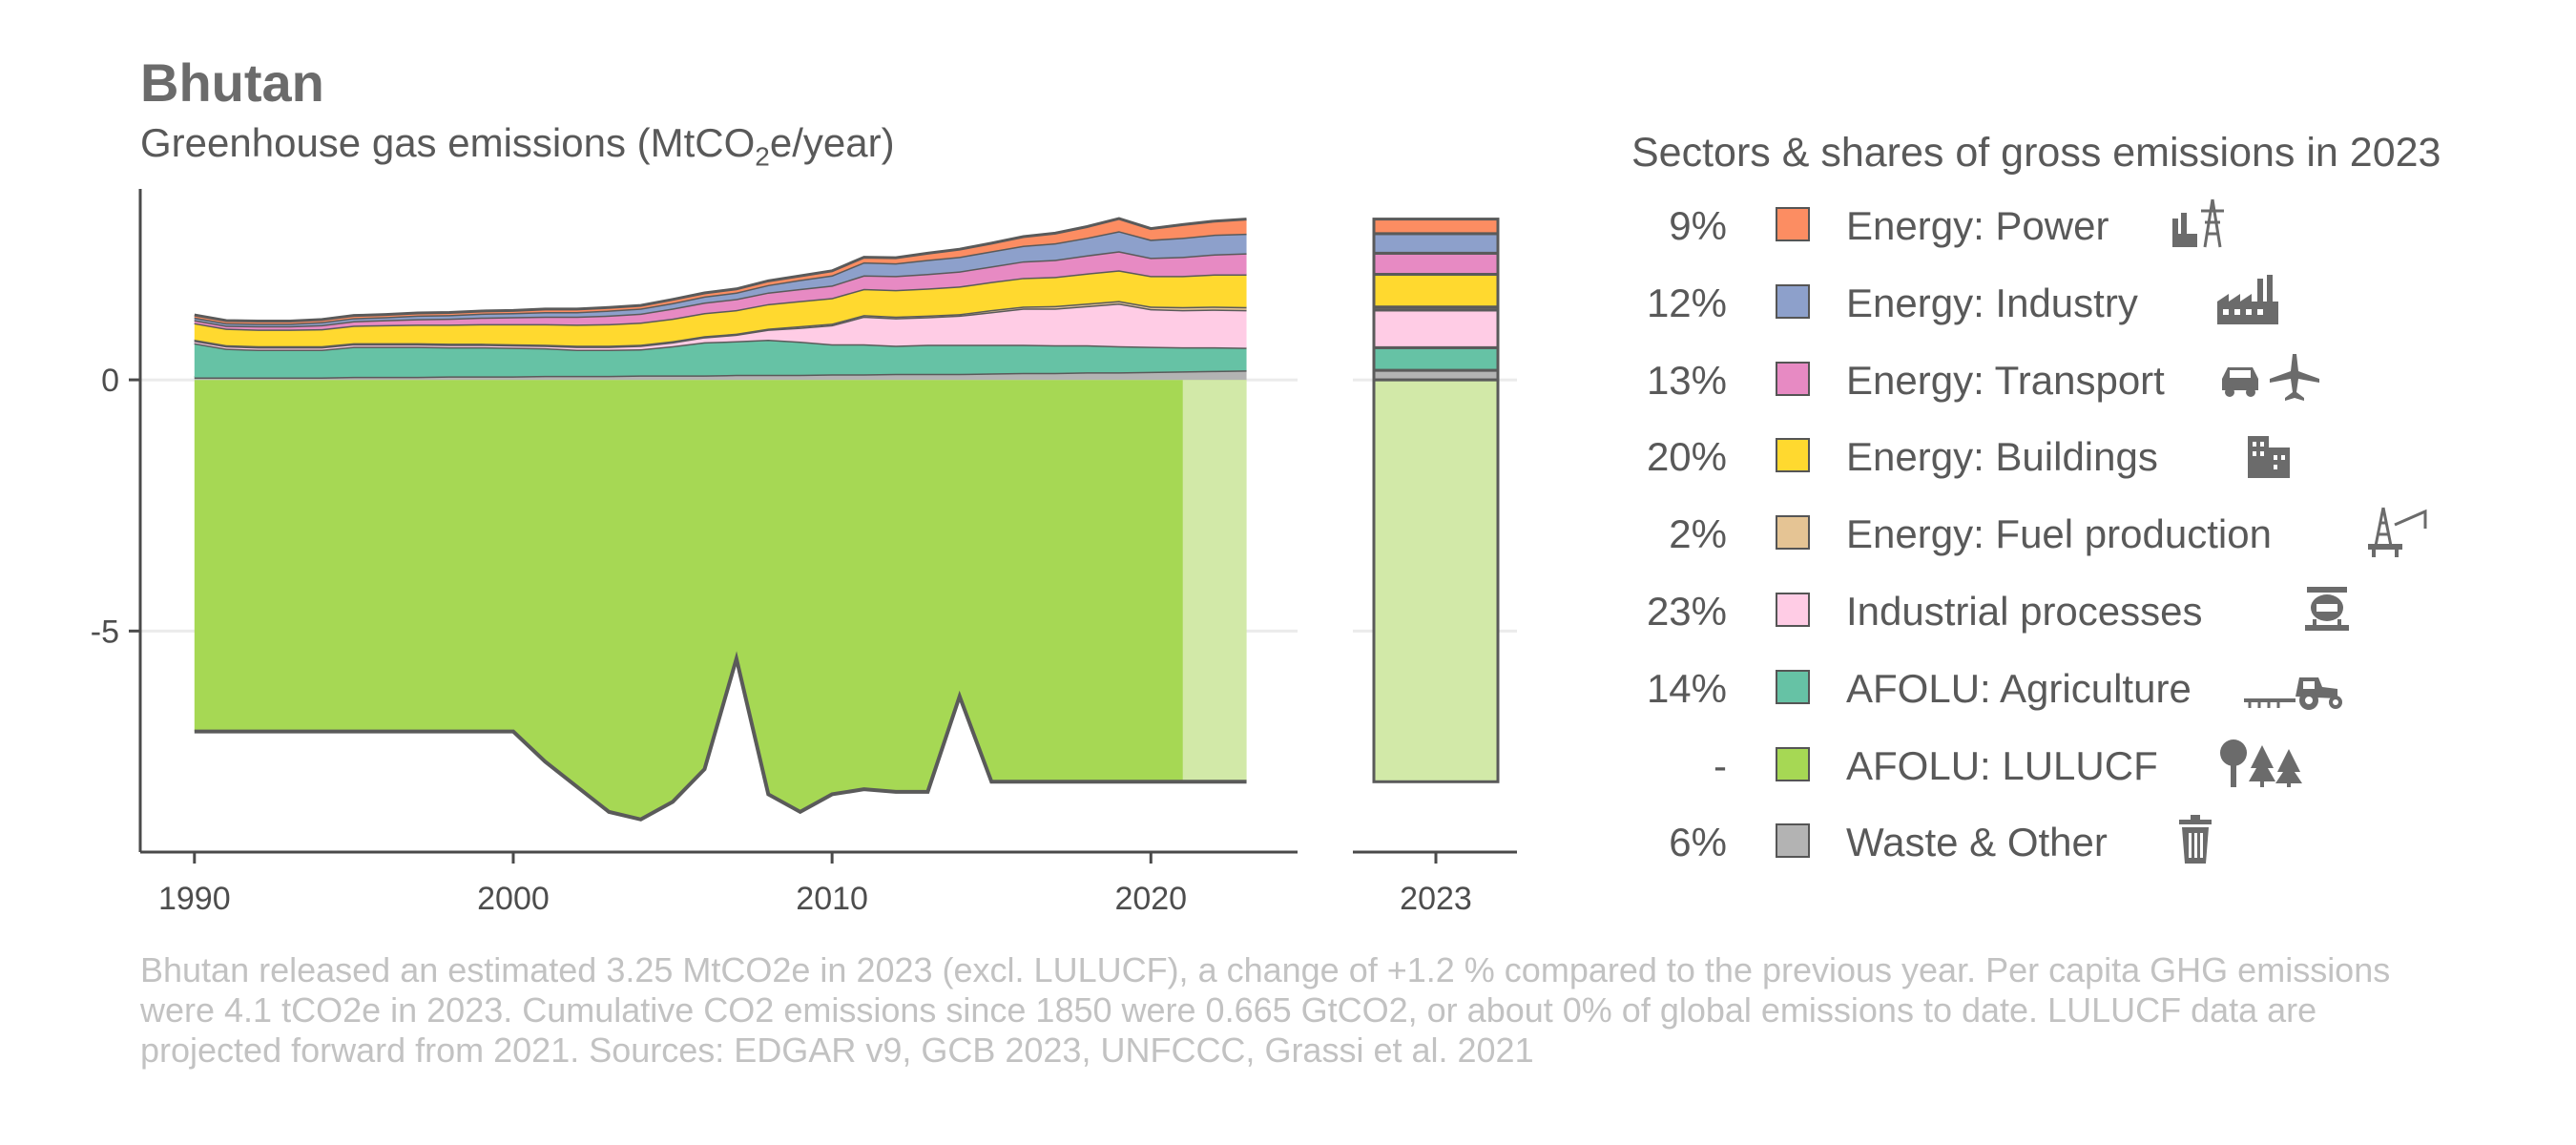  Describe the element at coordinates (2002, 457) in the screenshot. I see `legend-label: Energy: Buildings` at that location.